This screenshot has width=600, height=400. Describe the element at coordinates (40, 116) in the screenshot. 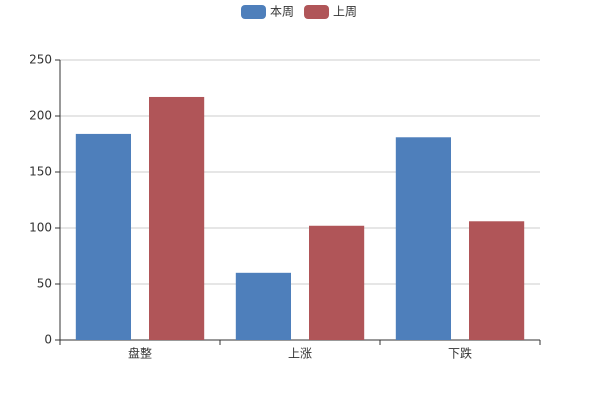

I see `y-tick-label: 200` at that location.